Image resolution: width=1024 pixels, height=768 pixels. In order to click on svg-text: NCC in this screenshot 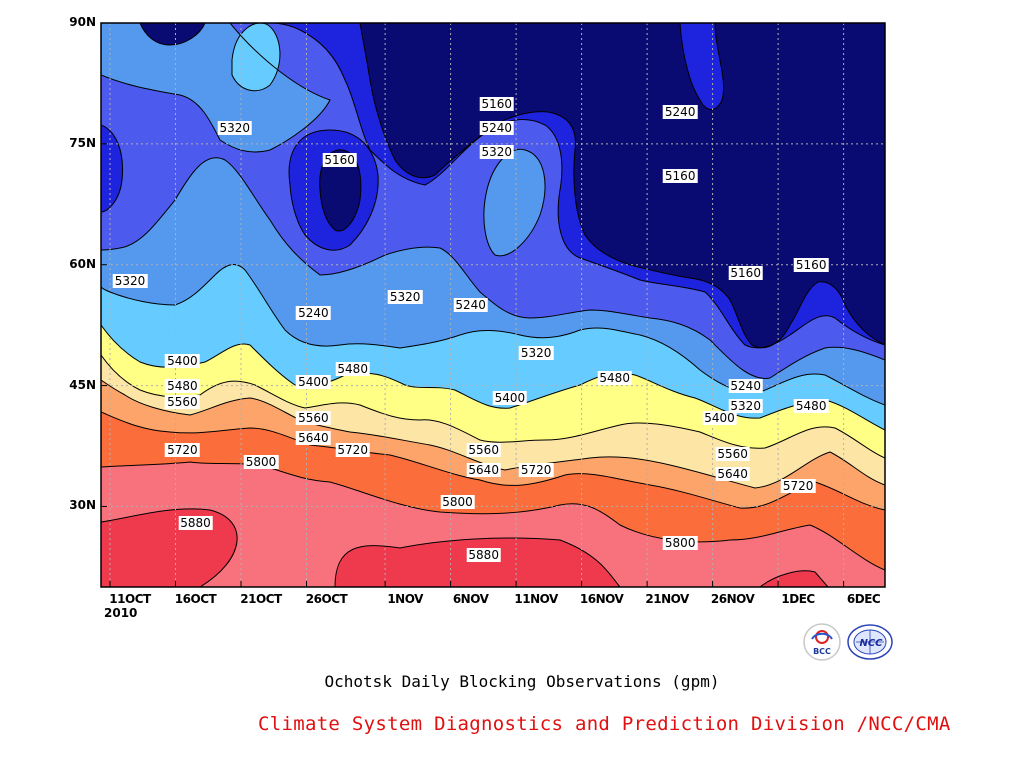, I will do `click(871, 643)`.